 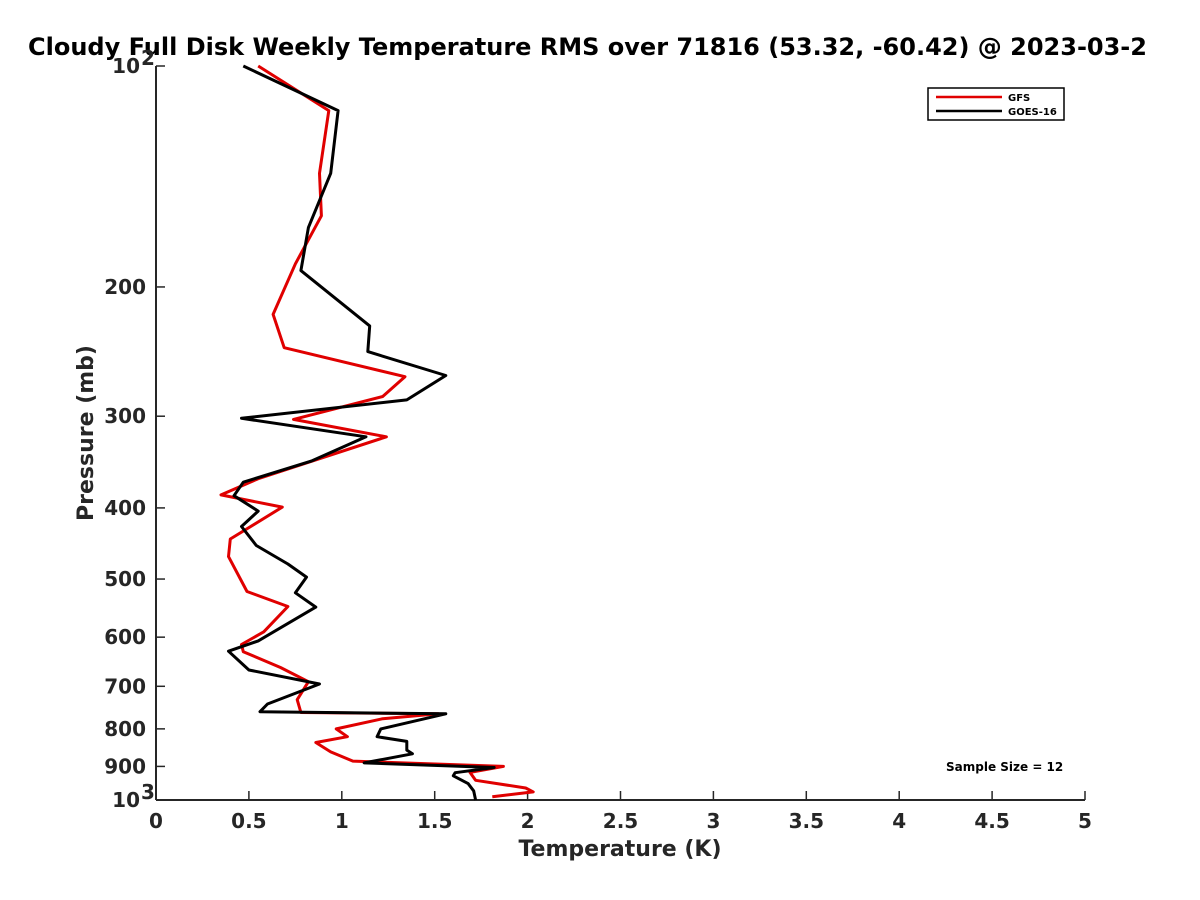 I want to click on x-tick-label: 2.5, so click(x=620, y=821).